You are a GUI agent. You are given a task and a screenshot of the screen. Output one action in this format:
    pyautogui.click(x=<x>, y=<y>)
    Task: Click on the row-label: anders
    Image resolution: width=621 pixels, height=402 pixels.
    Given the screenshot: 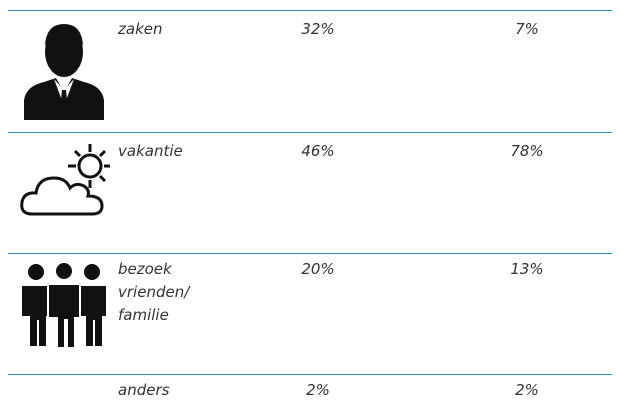 What is the action you would take?
    pyautogui.click(x=144, y=390)
    